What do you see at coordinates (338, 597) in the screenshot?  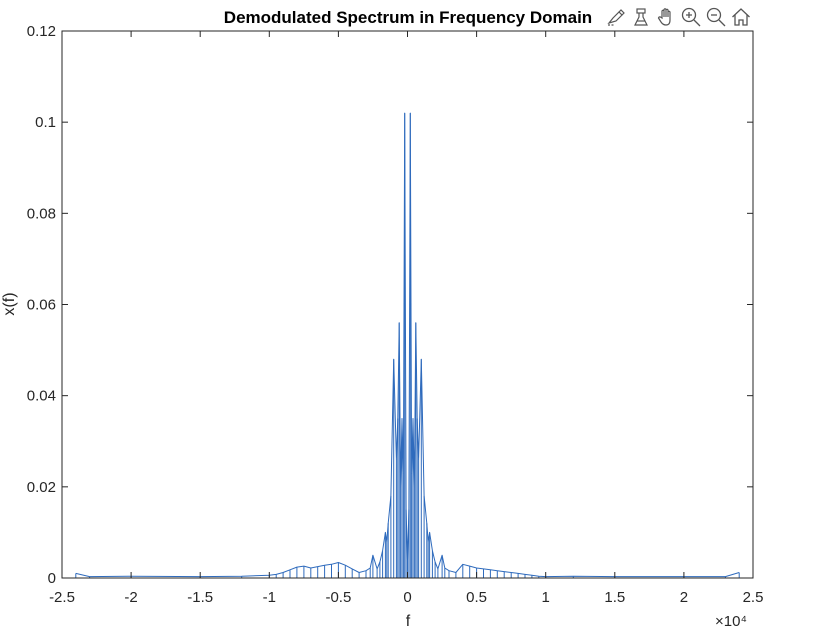 I see `x-tick-label: -0.5` at bounding box center [338, 597].